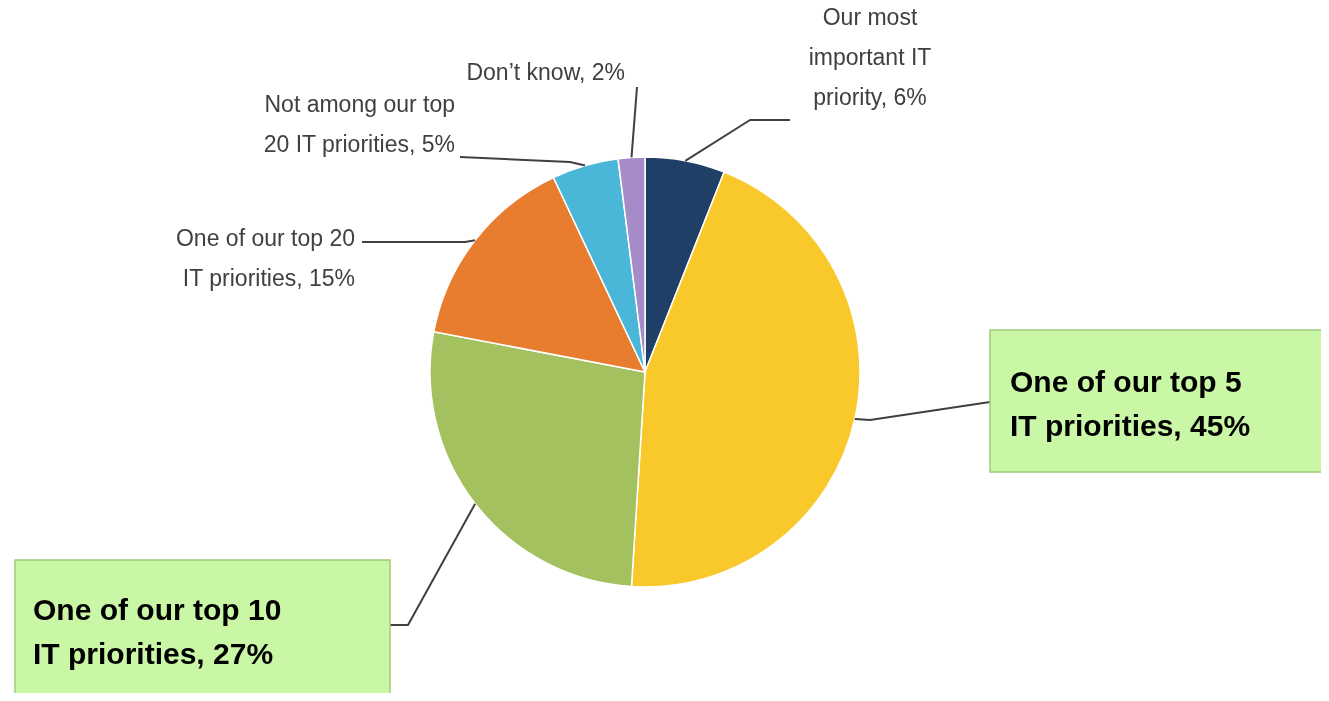 This screenshot has height=701, width=1329. Describe the element at coordinates (265, 258) in the screenshot. I see `slice-label: One of our top 20 IT priorities, 15%` at that location.